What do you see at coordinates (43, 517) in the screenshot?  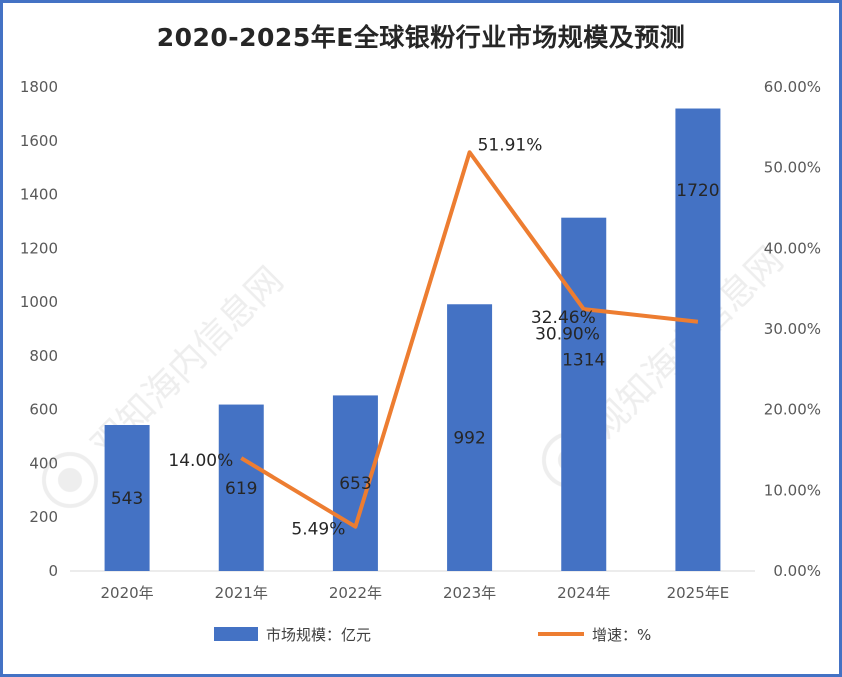 I see `y-left-tick-label: 200` at bounding box center [43, 517].